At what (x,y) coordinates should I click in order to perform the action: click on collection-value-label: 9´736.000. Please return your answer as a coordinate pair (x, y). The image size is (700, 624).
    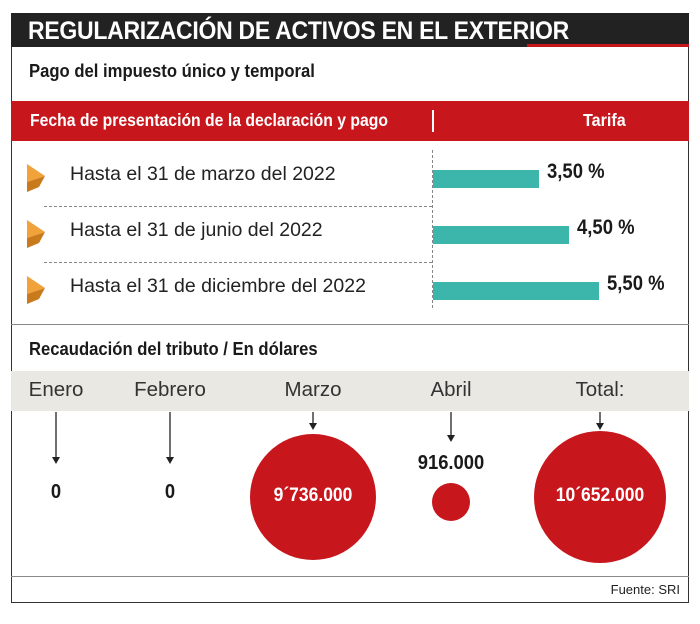
    Looking at the image, I should click on (313, 495).